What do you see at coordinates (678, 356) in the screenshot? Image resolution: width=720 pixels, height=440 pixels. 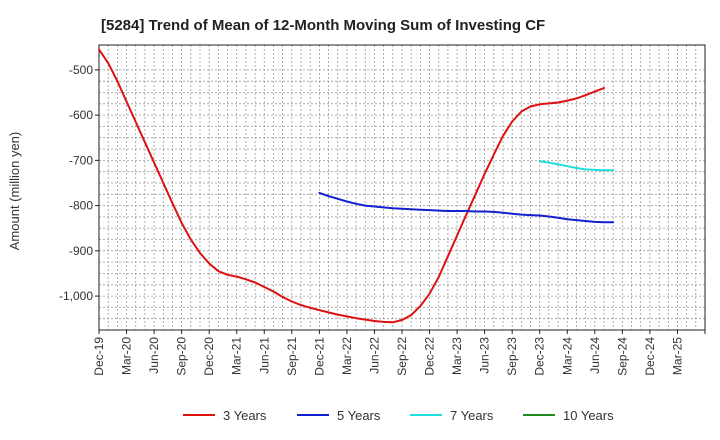 I see `x-tick-label: Mar-25` at bounding box center [678, 356].